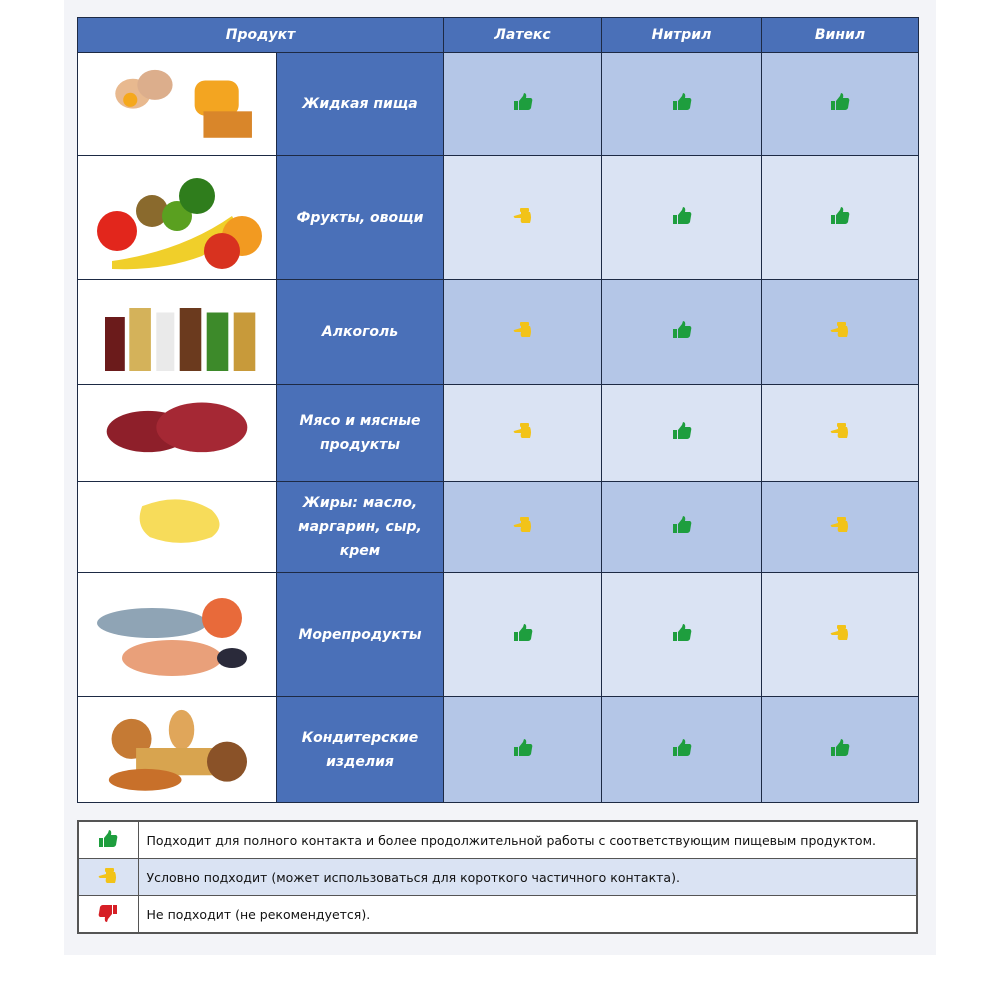 The width and height of the screenshot is (1000, 1000). What do you see at coordinates (360, 527) in the screenshot?
I see `product-name: Жиры: масло, маргарин, сыр, крем` at bounding box center [360, 527].